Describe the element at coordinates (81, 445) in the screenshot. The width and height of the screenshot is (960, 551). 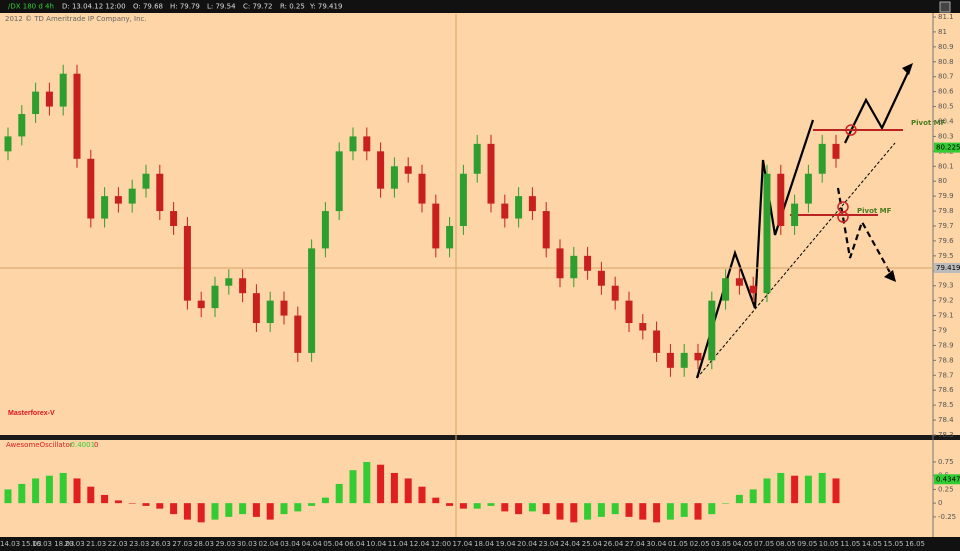
I see `oscillator-value: -0.4001` at that location.